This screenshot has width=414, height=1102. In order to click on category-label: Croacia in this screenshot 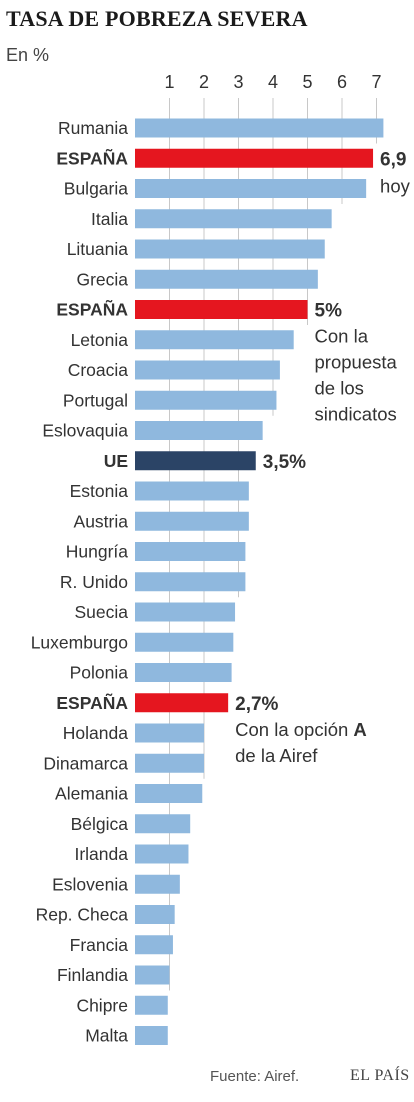, I will do `click(98, 370)`.